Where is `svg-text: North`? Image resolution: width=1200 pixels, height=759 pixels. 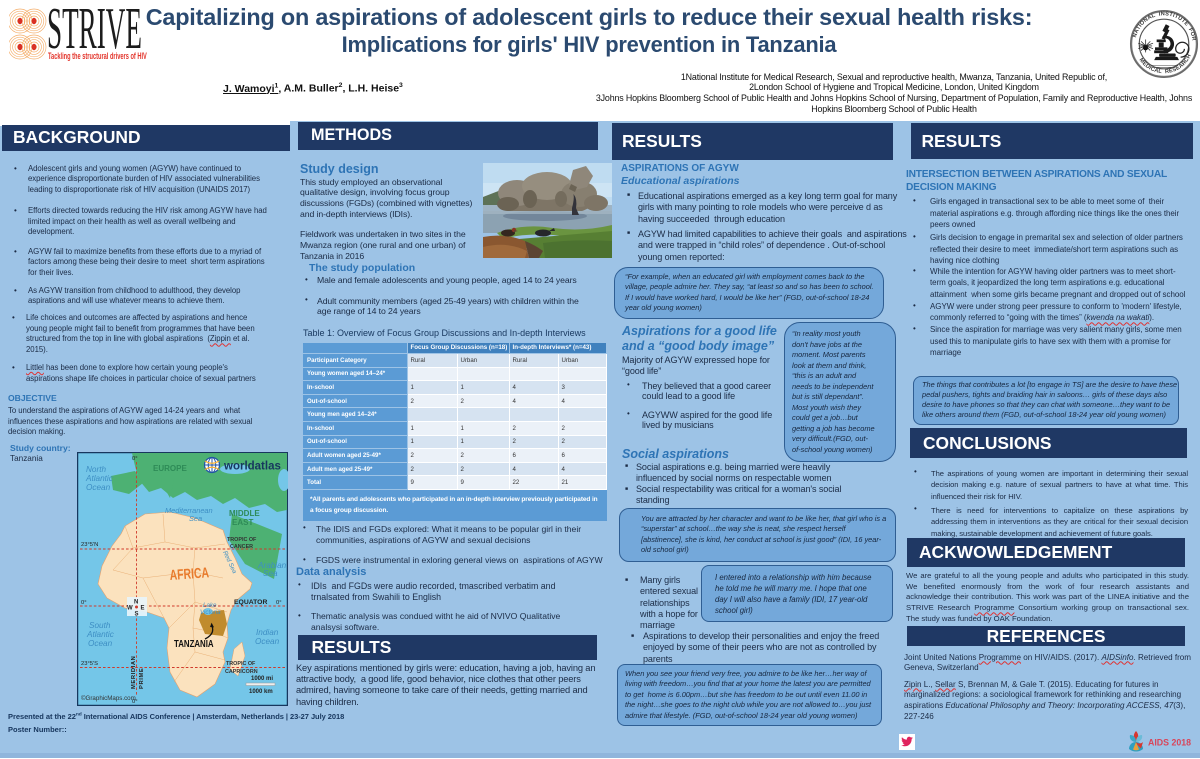 svg-text: North is located at coordinates (96, 469).